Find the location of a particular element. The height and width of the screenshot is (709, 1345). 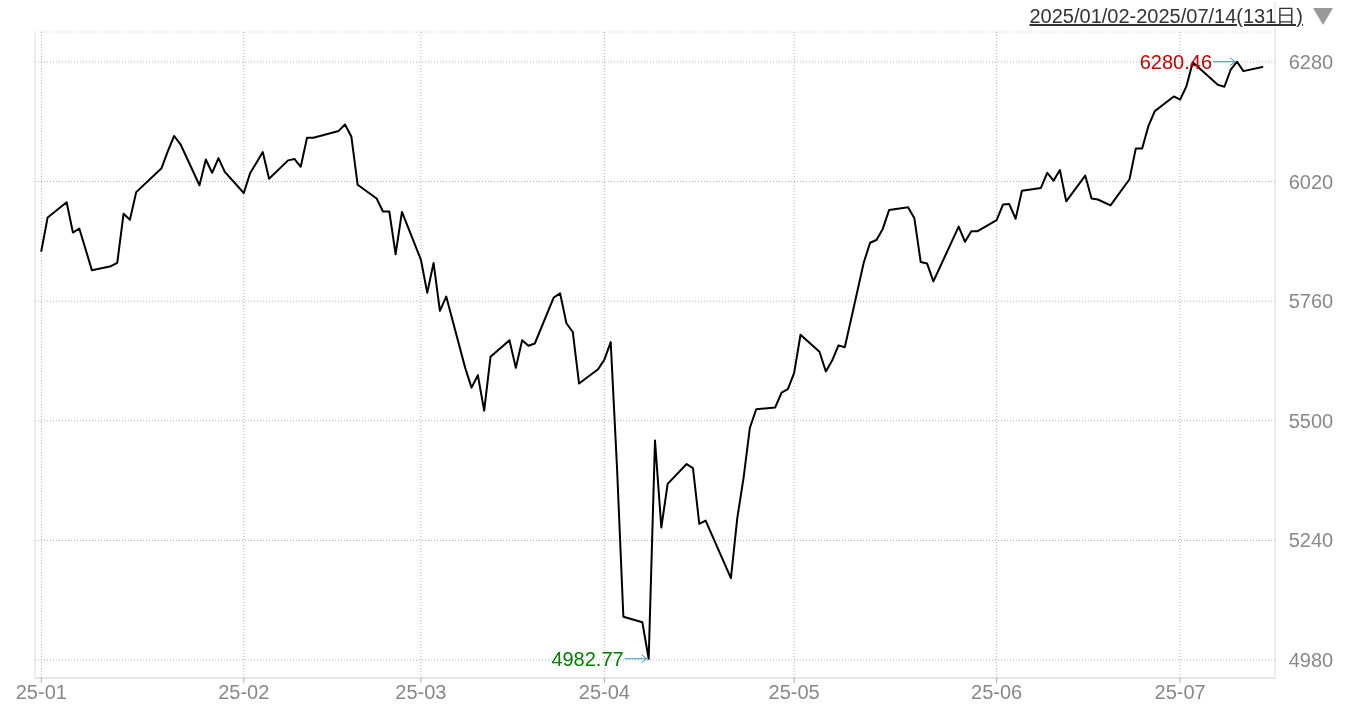

x-tick-label: 25-06 is located at coordinates (997, 692).